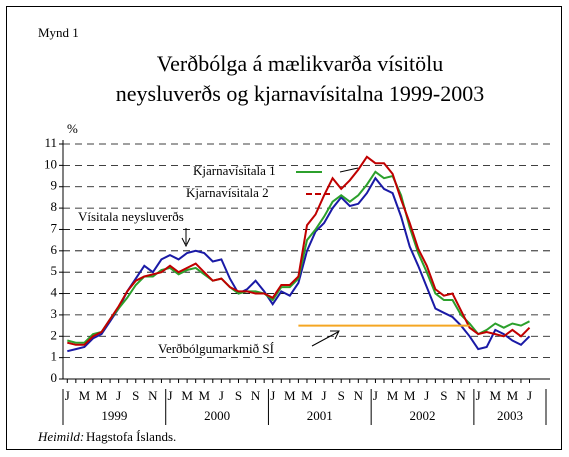  Describe the element at coordinates (300, 93) in the screenshot. I see `chart-title: neysluverðs og kjarnavísitalna 1999-2003` at that location.